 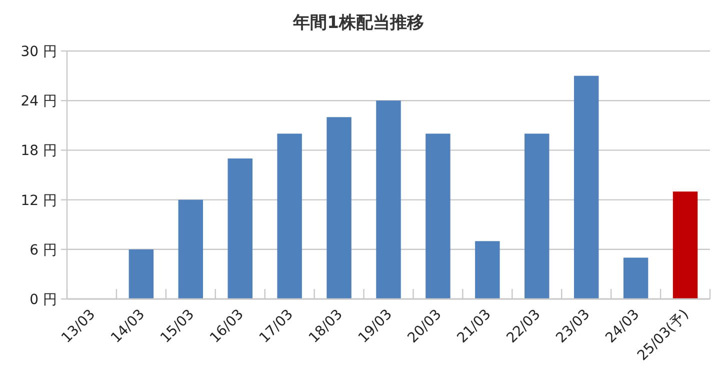 I want to click on chart-title: 年間1株配当推移, so click(x=358, y=23).